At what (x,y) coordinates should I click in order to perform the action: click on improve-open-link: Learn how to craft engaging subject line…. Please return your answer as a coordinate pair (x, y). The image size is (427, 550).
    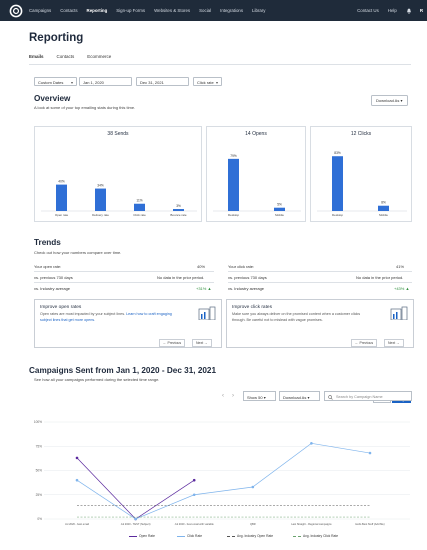
    Looking at the image, I should click on (106, 317).